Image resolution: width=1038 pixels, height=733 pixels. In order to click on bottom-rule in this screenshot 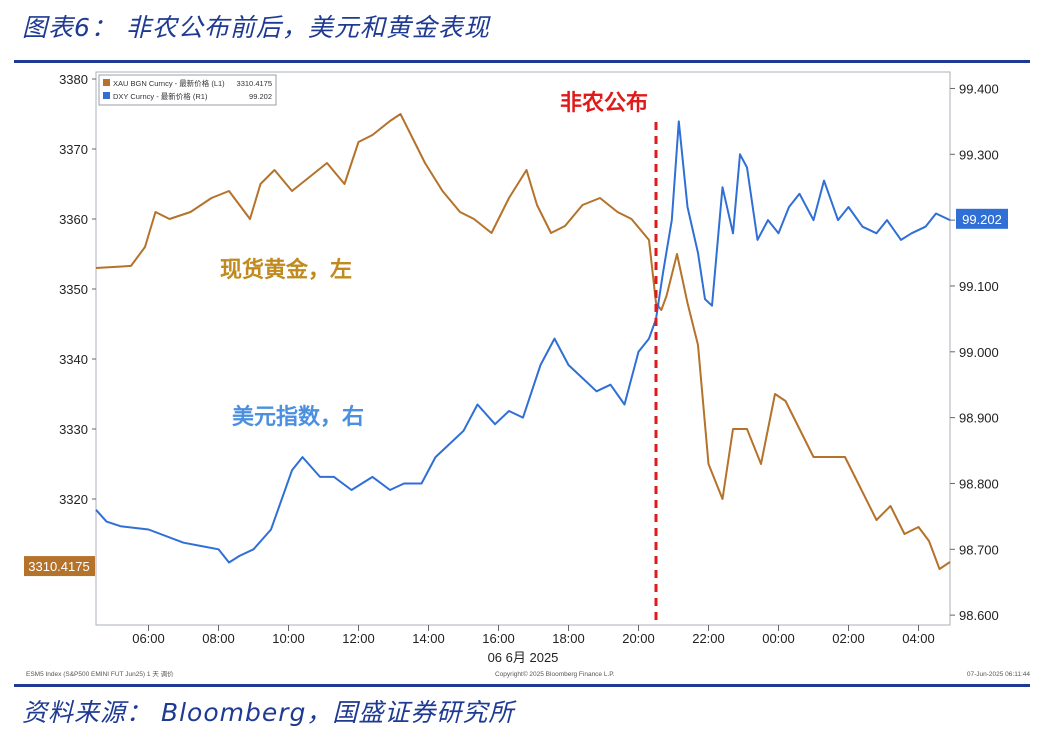, I will do `click(522, 685)`.